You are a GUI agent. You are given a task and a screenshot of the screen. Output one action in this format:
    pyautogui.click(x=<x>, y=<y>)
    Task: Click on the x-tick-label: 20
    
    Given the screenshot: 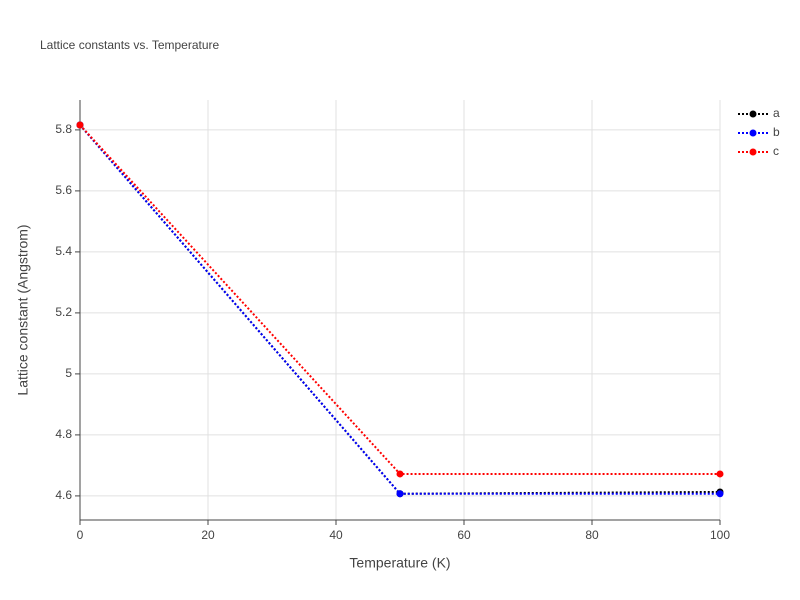 What is the action you would take?
    pyautogui.click(x=208, y=535)
    